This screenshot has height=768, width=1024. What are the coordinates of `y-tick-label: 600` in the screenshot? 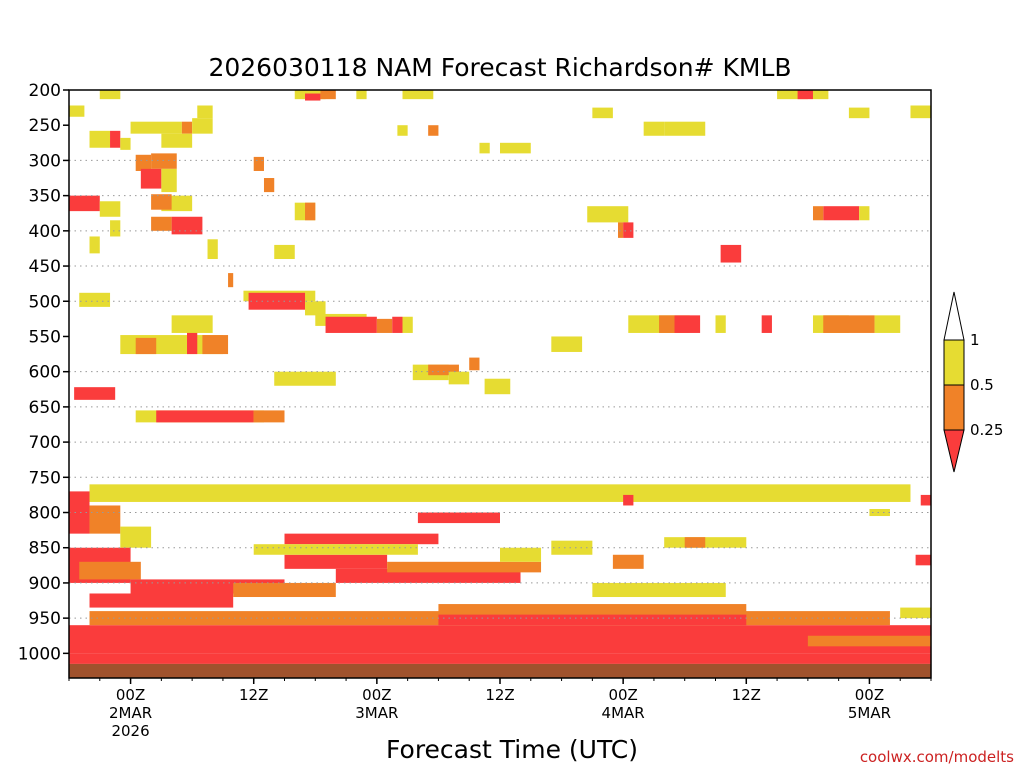 It's located at (45, 373).